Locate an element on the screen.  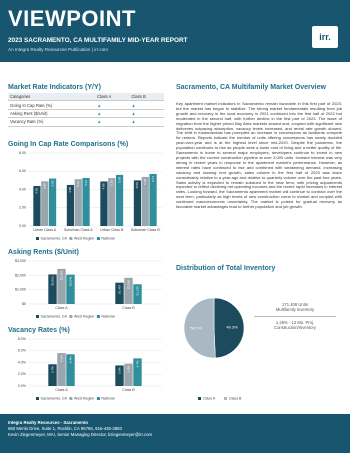
value-label: $2,048 is located at coordinates (70, 281).